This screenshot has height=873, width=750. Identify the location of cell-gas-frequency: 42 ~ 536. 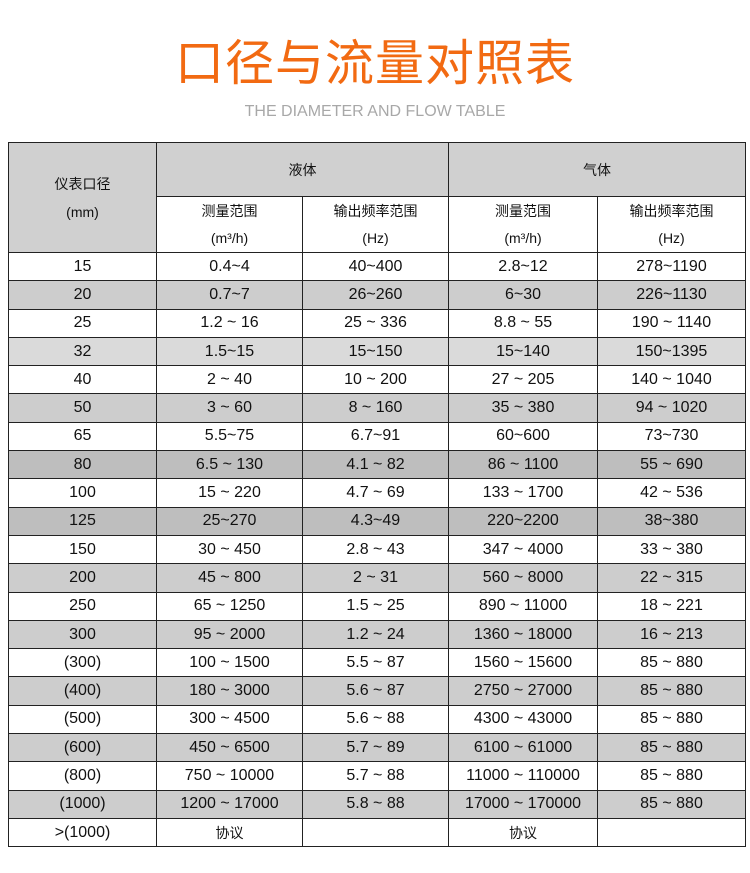
(671, 493).